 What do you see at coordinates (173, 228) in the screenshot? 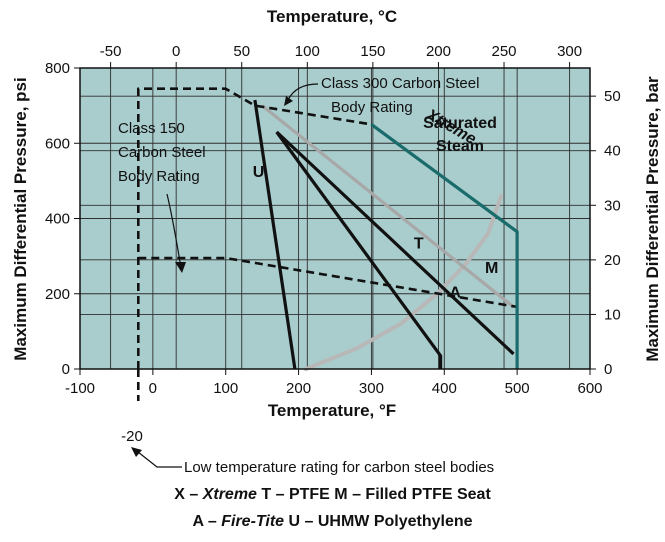
I see `class150-pointer-arrow` at bounding box center [173, 228].